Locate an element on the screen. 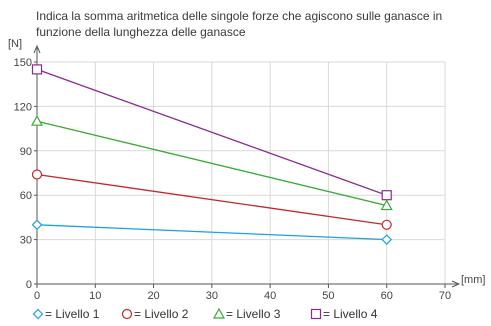 This screenshot has width=491, height=326. y-tick-label: 90 is located at coordinates (26, 152).